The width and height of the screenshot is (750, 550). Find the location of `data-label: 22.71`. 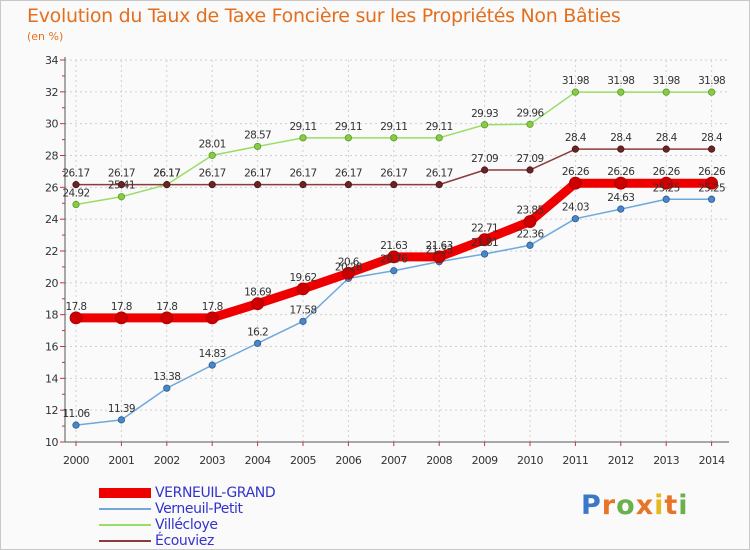

data-label: 22.71 is located at coordinates (484, 229).